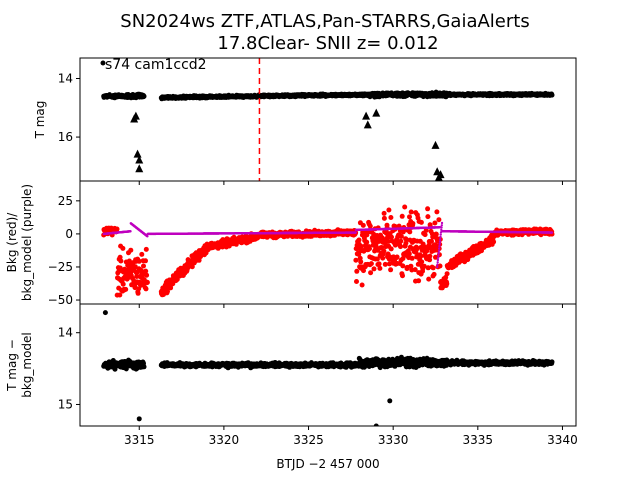 This screenshot has width=640, height=480. What do you see at coordinates (327, 43) in the screenshot?
I see `chart-title-line2: 17.8Clear- SNII z= 0.012` at bounding box center [327, 43].